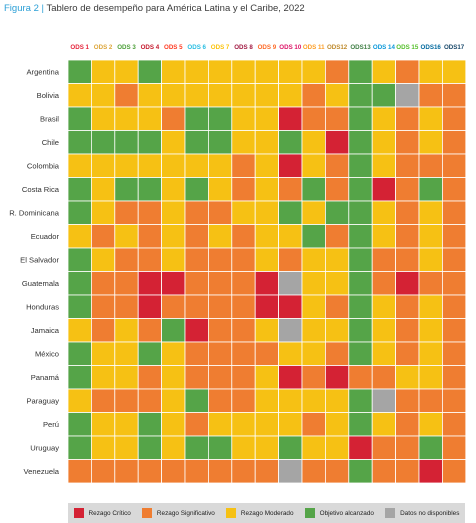  Describe the element at coordinates (454, 47) in the screenshot. I see `column-label: ODS17` at that location.